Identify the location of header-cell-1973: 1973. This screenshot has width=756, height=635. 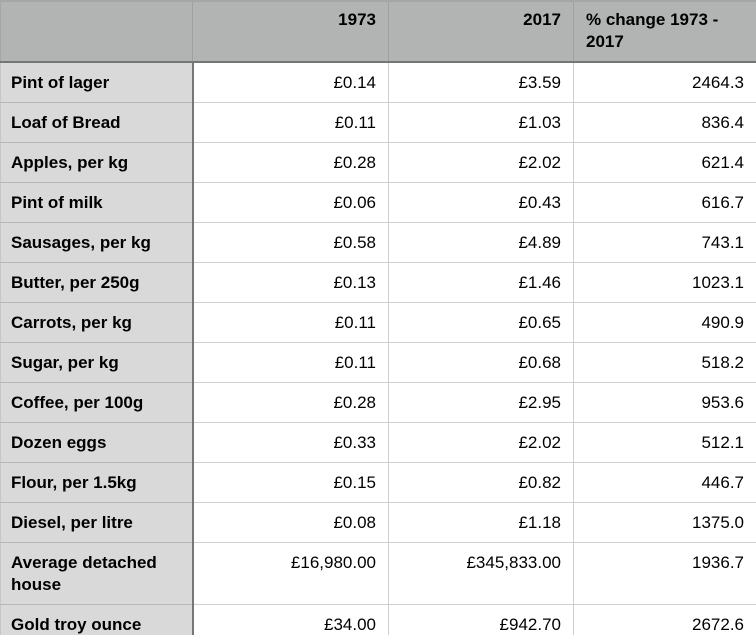
(290, 31).